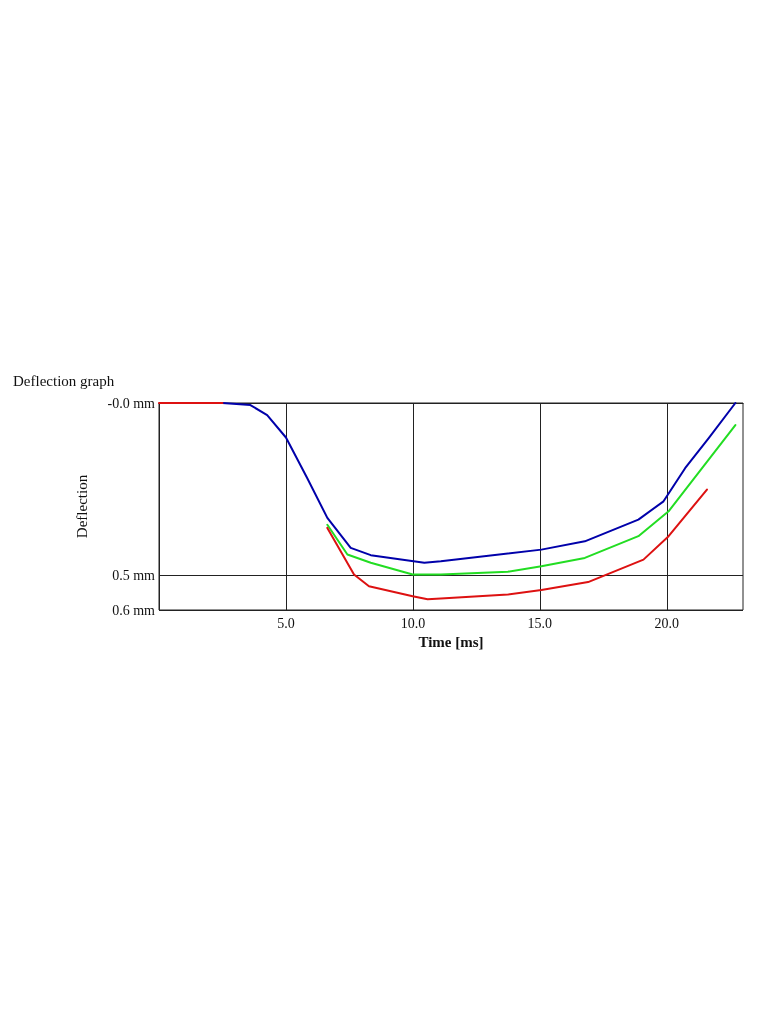  I want to click on x-tick-label: 15.0, so click(540, 623).